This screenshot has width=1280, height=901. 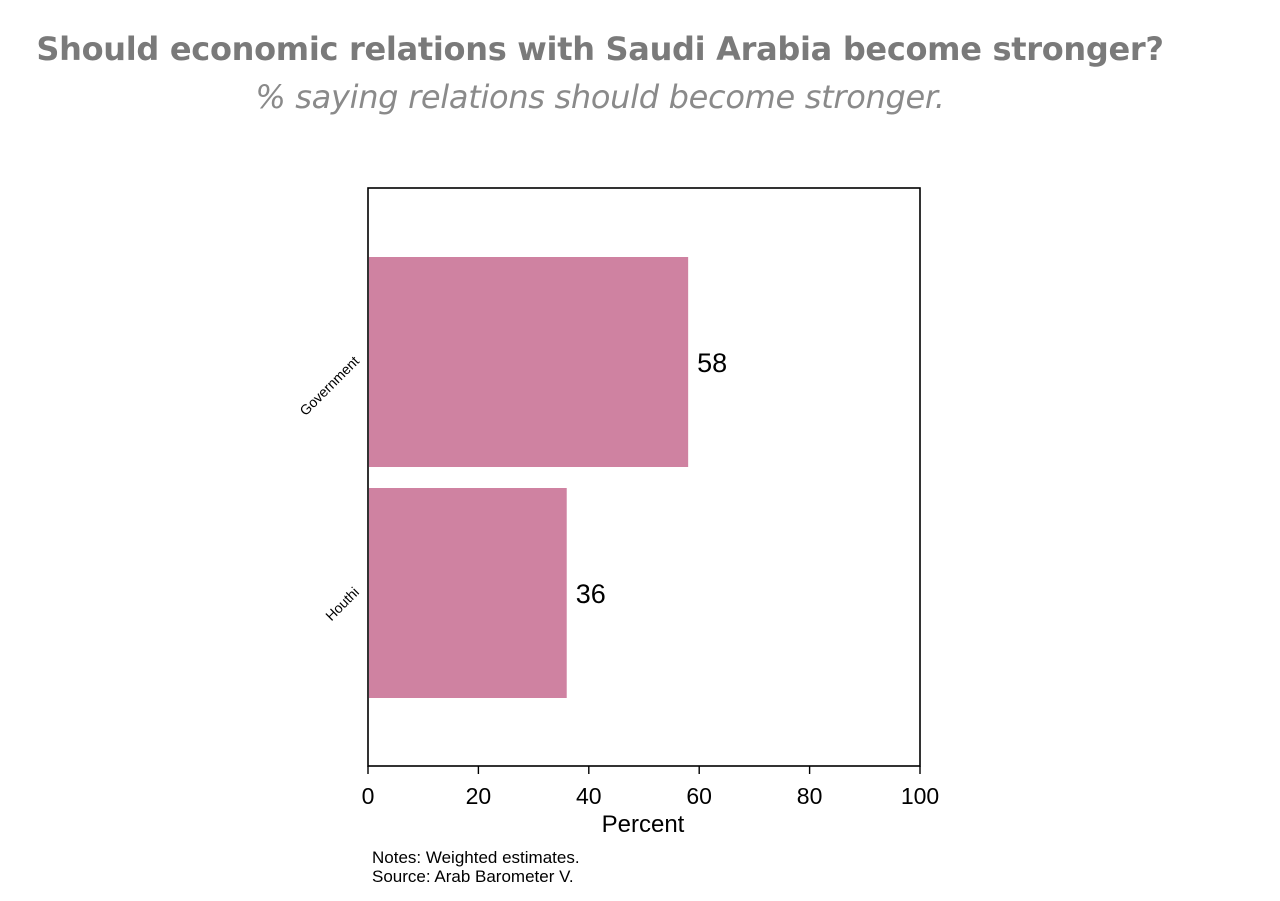 What do you see at coordinates (712, 363) in the screenshot?
I see `data-label-government: 58` at bounding box center [712, 363].